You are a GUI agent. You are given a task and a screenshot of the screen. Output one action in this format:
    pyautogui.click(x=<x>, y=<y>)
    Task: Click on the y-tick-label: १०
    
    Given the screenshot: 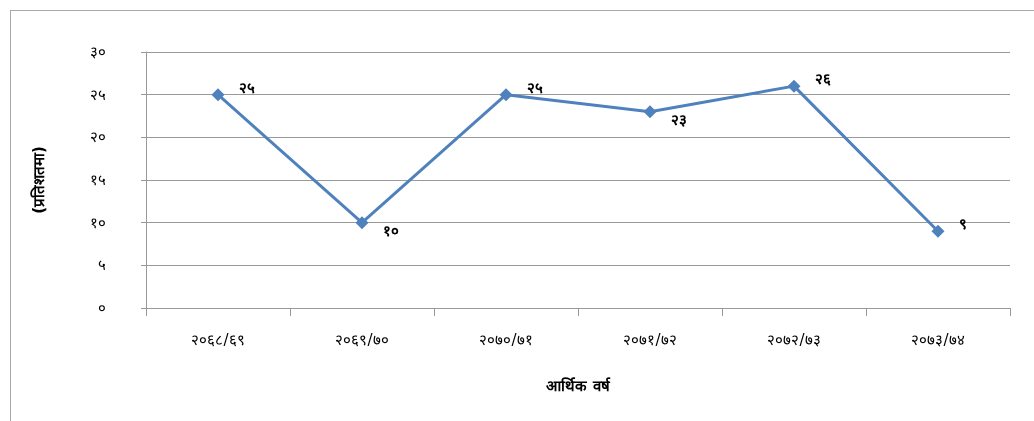 What is the action you would take?
    pyautogui.click(x=98, y=222)
    